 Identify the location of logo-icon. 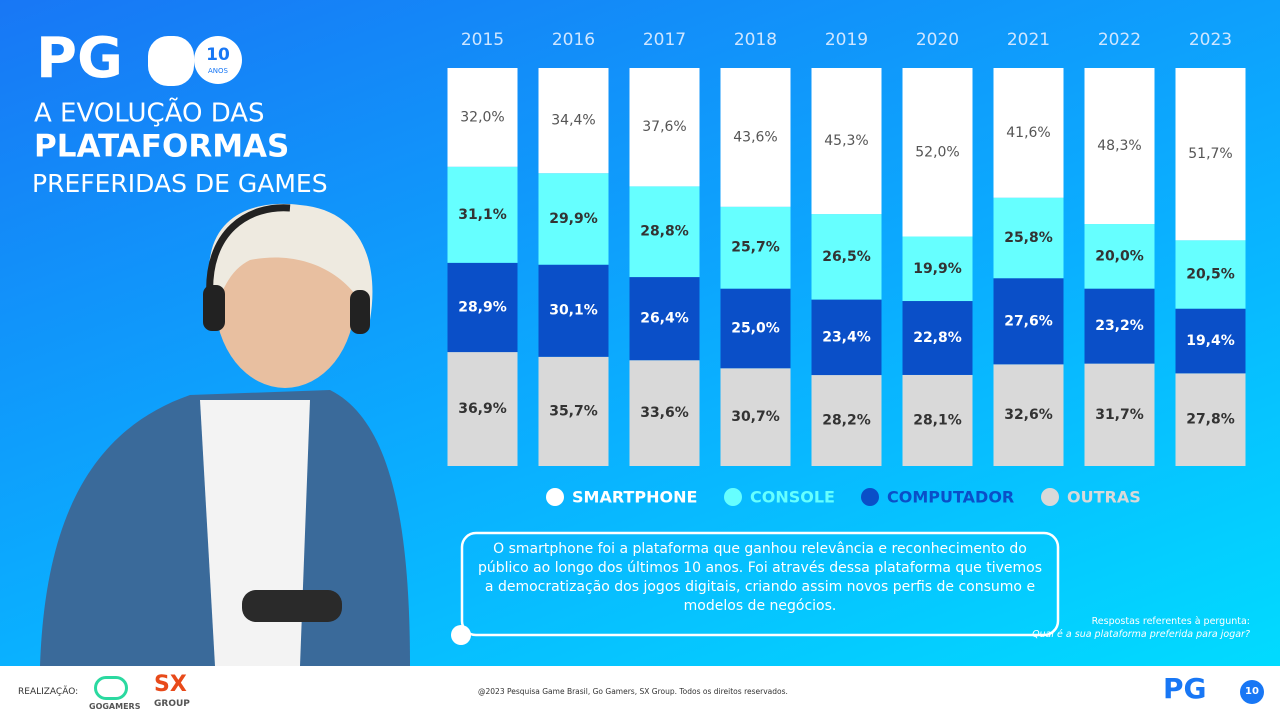
(171, 61).